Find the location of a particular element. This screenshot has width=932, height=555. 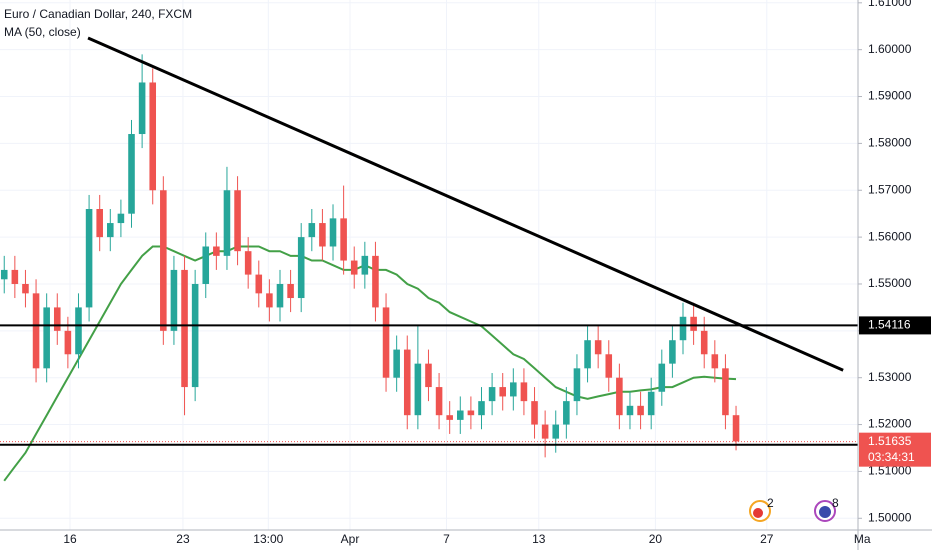

x-tick-label: Apr is located at coordinates (350, 539).